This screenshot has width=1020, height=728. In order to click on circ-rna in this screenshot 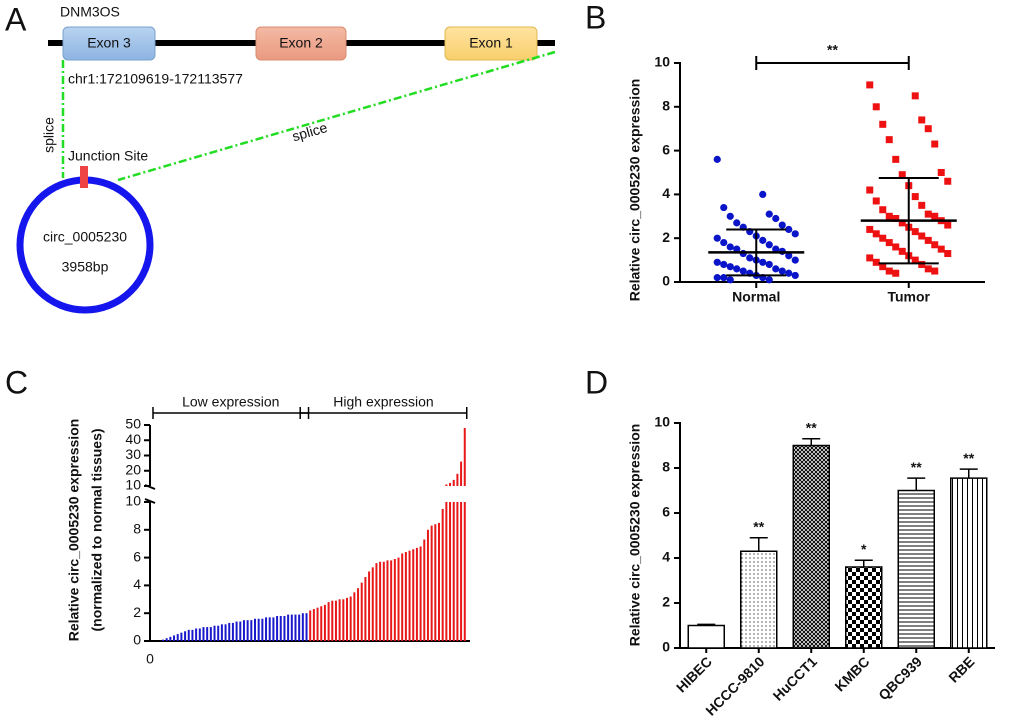, I will do `click(85, 245)`.